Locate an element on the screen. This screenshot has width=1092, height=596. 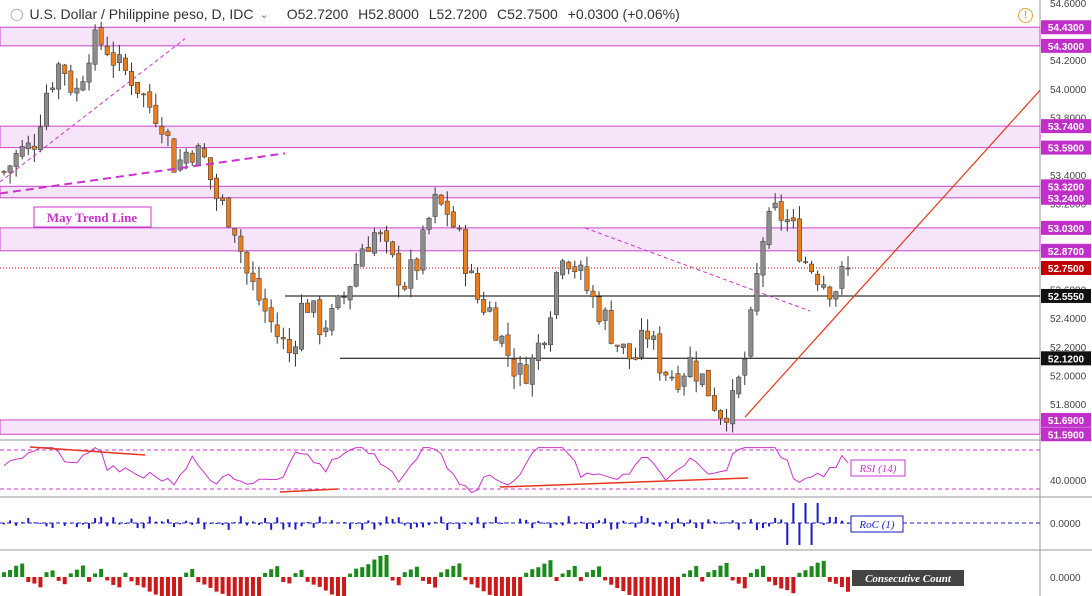
price-tag-label: 52.8700 is located at coordinates (1066, 252).